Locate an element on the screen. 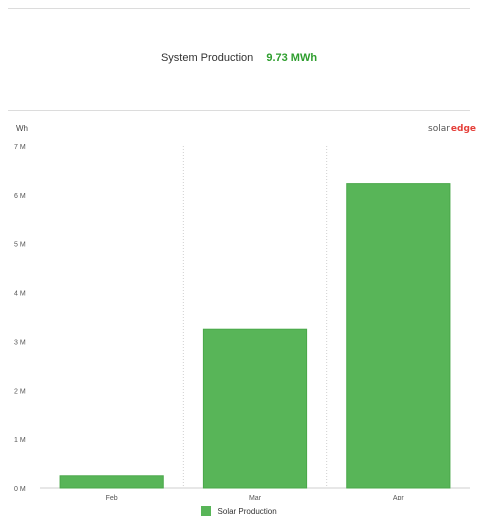 The width and height of the screenshot is (478, 525). bar-mar is located at coordinates (255, 408).